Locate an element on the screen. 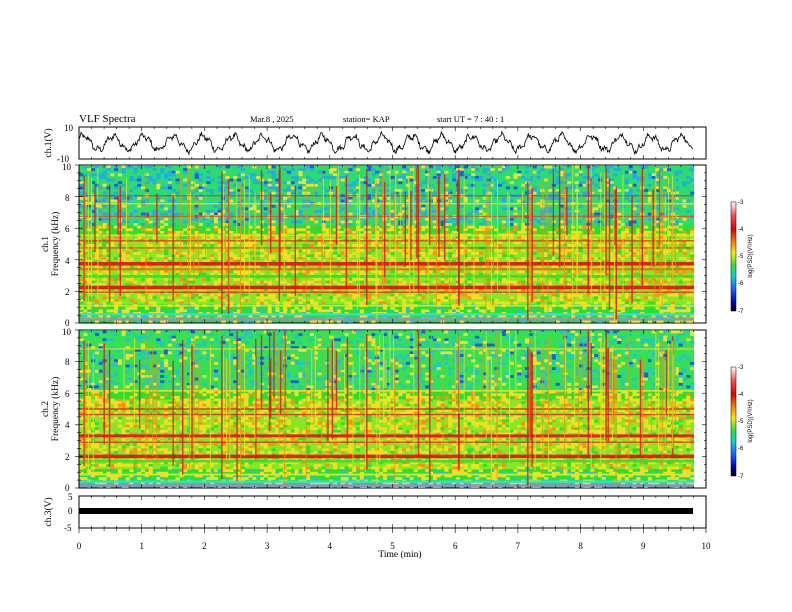  spec-band is located at coordinates (386, 269).